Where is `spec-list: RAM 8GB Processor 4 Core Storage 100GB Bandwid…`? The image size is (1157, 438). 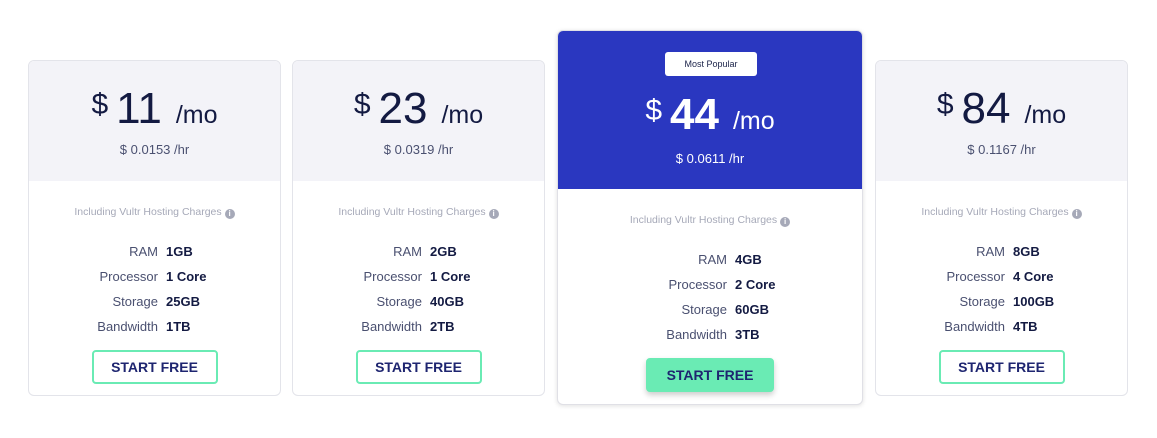 spec-list: RAM 8GB Processor 4 Core Storage 100GB Bandwid… is located at coordinates (1001, 289).